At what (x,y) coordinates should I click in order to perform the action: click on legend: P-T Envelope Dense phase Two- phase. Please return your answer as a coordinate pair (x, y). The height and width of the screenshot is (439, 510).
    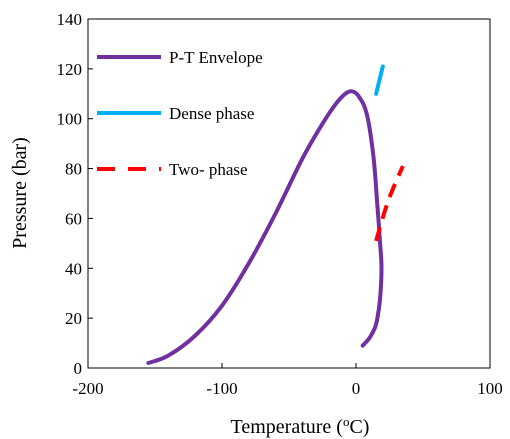
    Looking at the image, I should click on (180, 113).